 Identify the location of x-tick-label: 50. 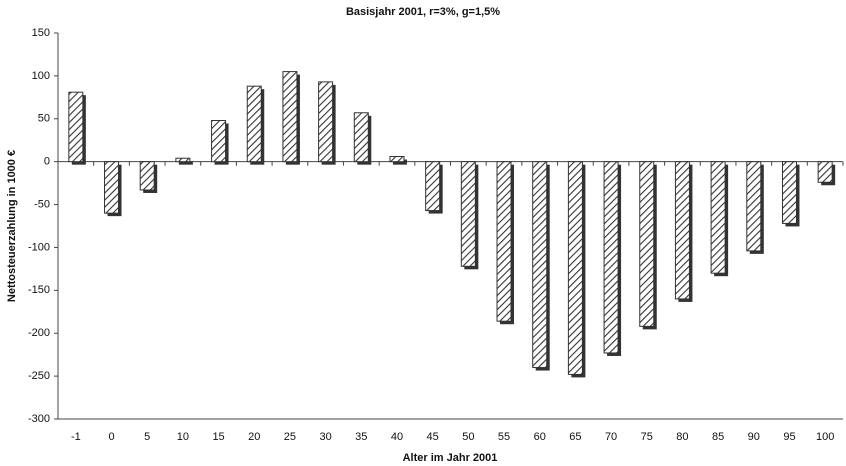
(468, 437).